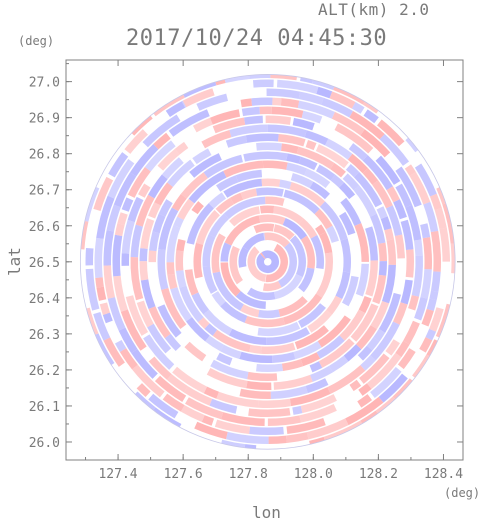 The image size is (491, 522). What do you see at coordinates (44, 299) in the screenshot?
I see `y-tick-label: 26.4` at bounding box center [44, 299].